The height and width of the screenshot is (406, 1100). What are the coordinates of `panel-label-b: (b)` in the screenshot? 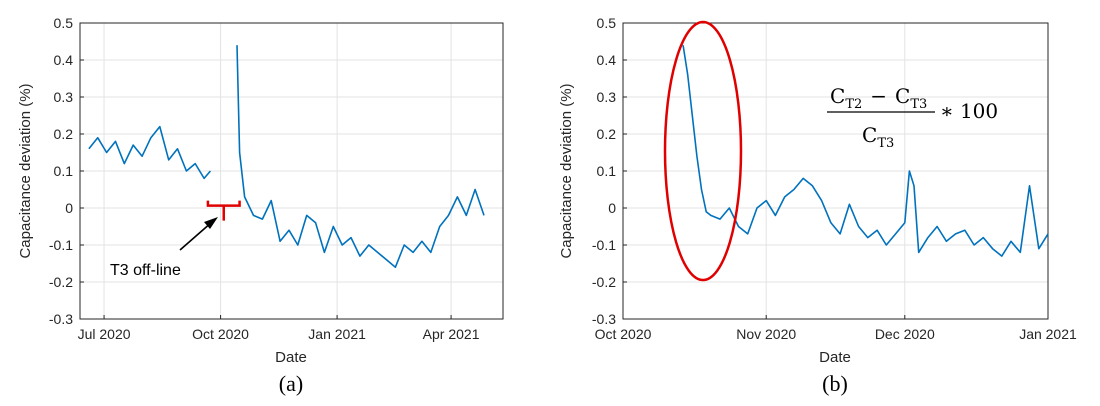 It's located at (835, 383).